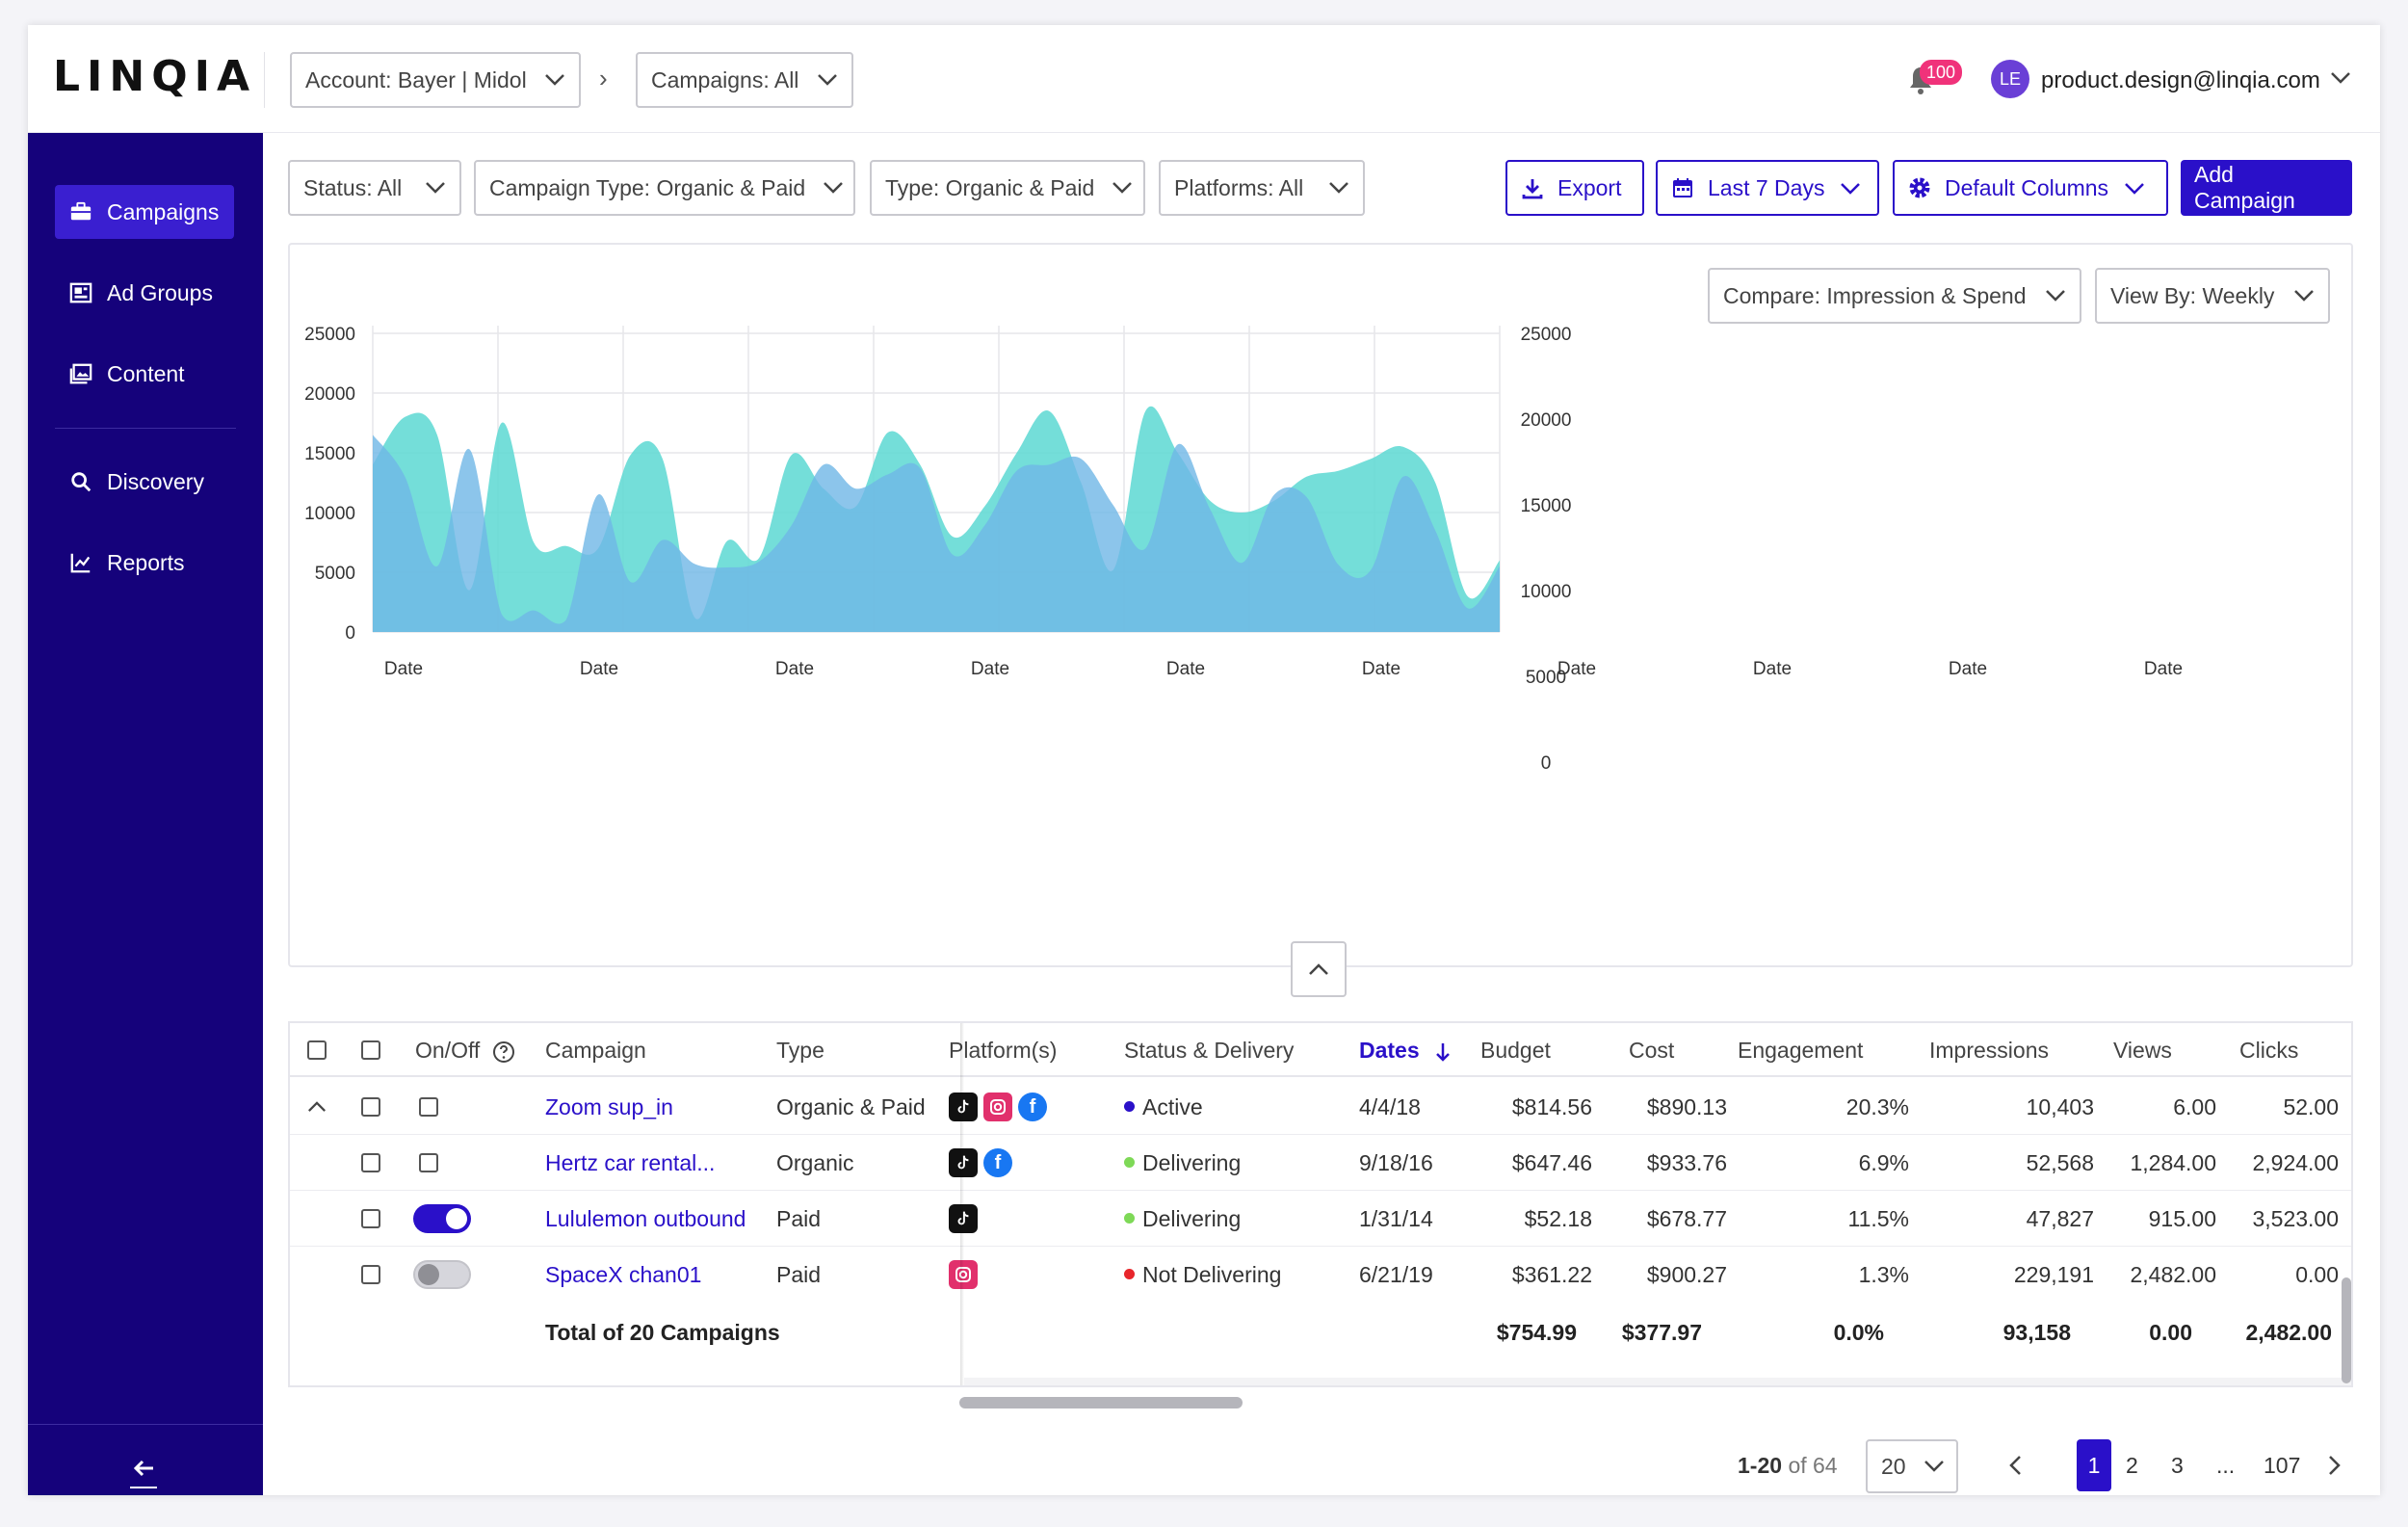  What do you see at coordinates (1989, 1050) in the screenshot?
I see `col-header-impressions: Impressions` at bounding box center [1989, 1050].